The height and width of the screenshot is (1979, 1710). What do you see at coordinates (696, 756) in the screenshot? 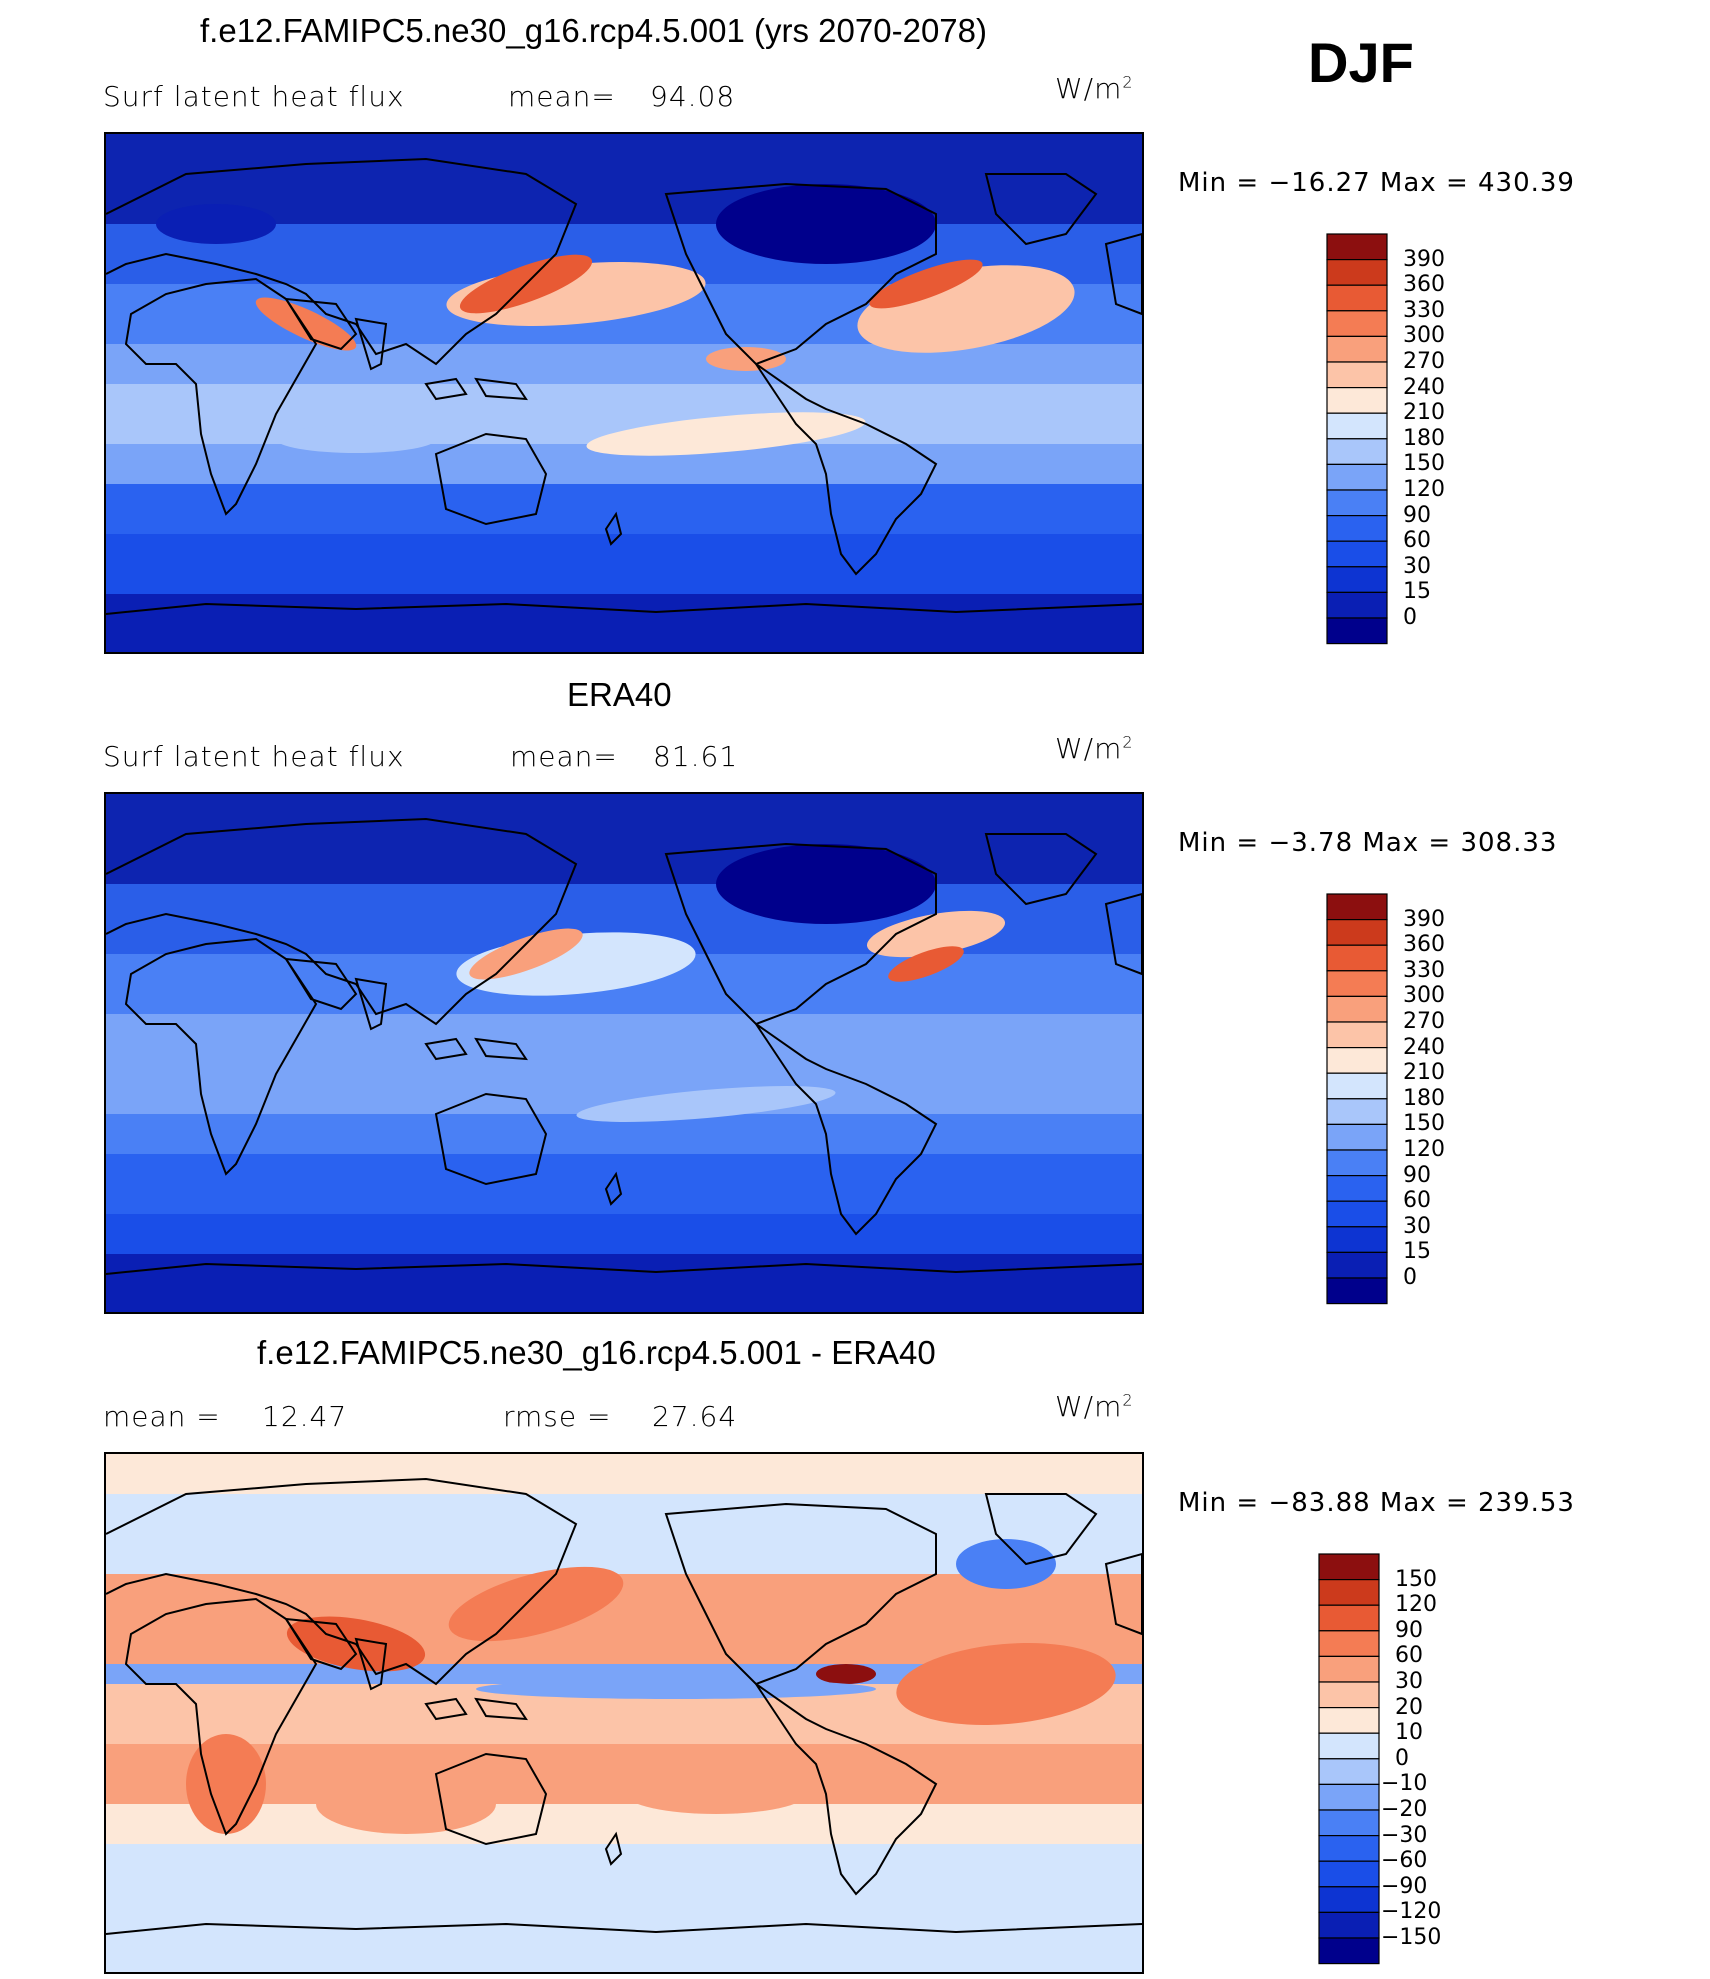
I see `panel2-mean-value: 81.61` at bounding box center [696, 756].